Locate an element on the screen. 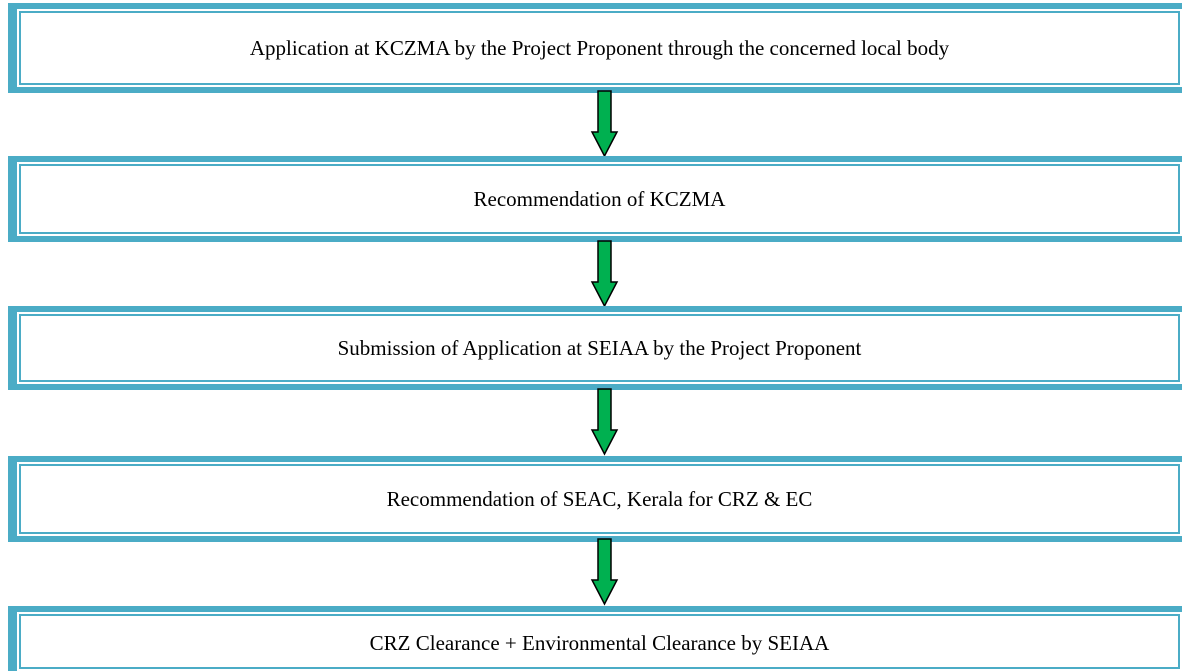 The image size is (1182, 671). step-label: Recommendation of KCZMA is located at coordinates (599, 198).